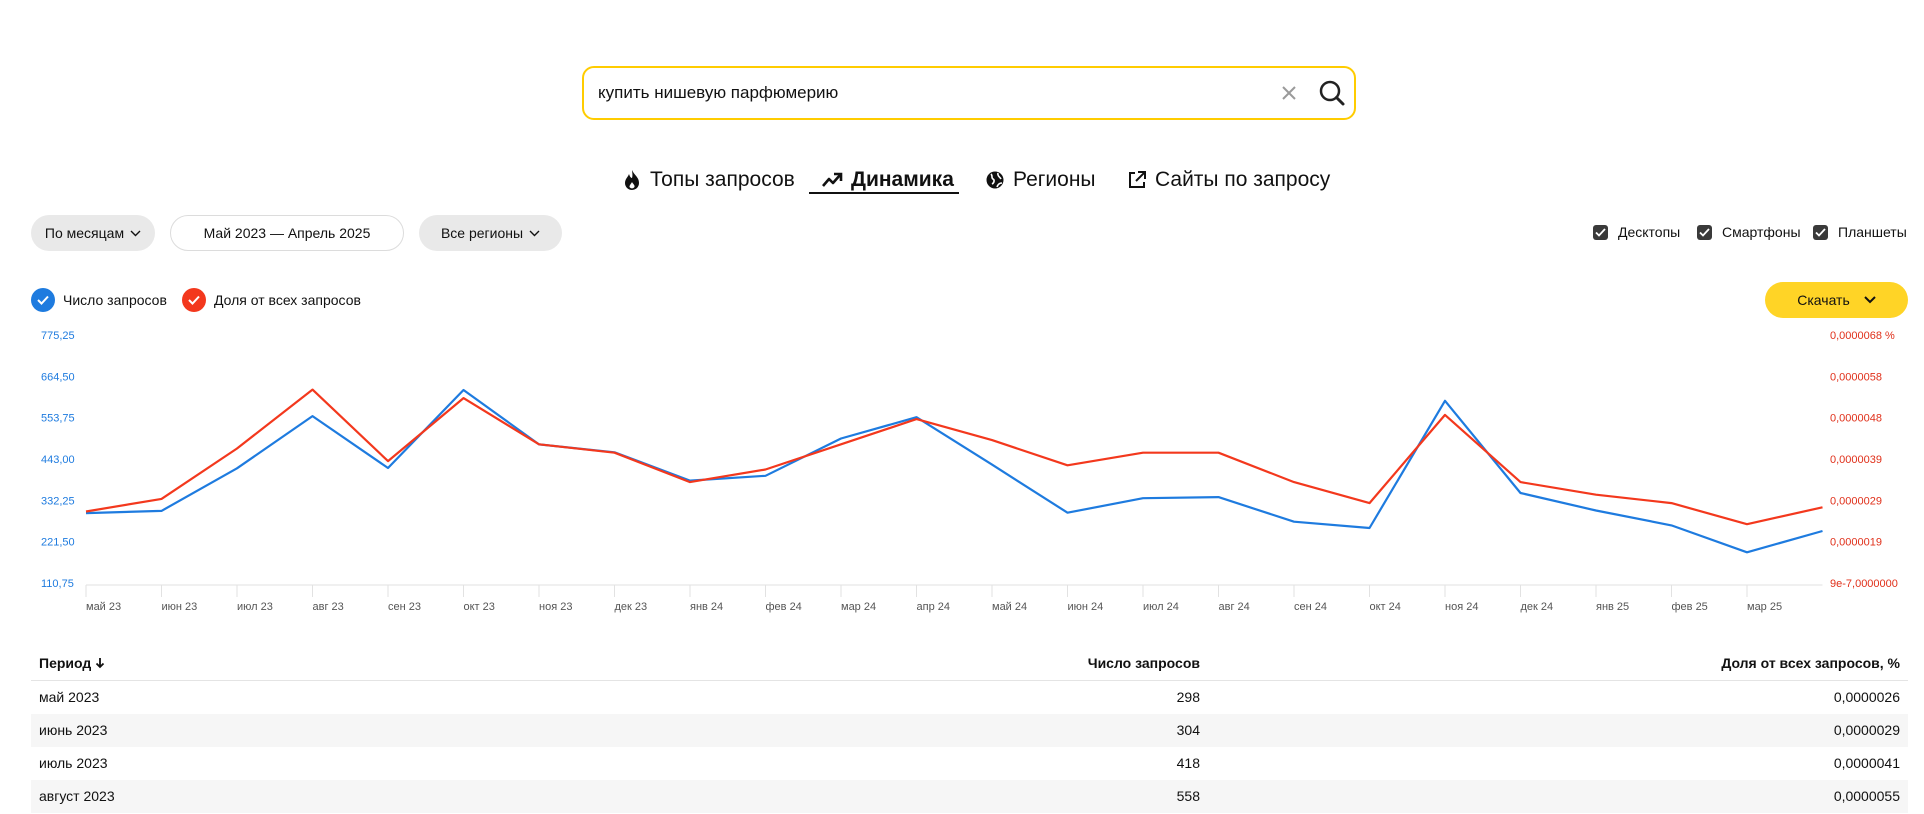  I want to click on x-axis-tick-label: июн 24, so click(1086, 607).